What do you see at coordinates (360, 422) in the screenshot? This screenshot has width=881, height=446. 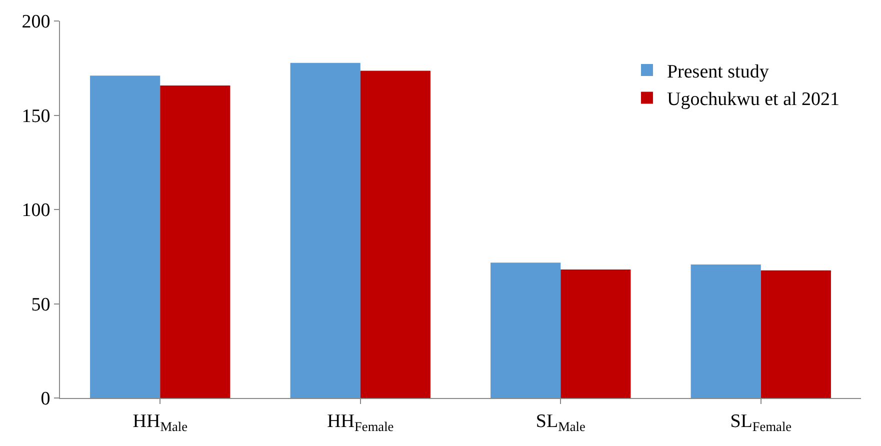 I see `x-tick-label: HH$_{Female}$` at bounding box center [360, 422].